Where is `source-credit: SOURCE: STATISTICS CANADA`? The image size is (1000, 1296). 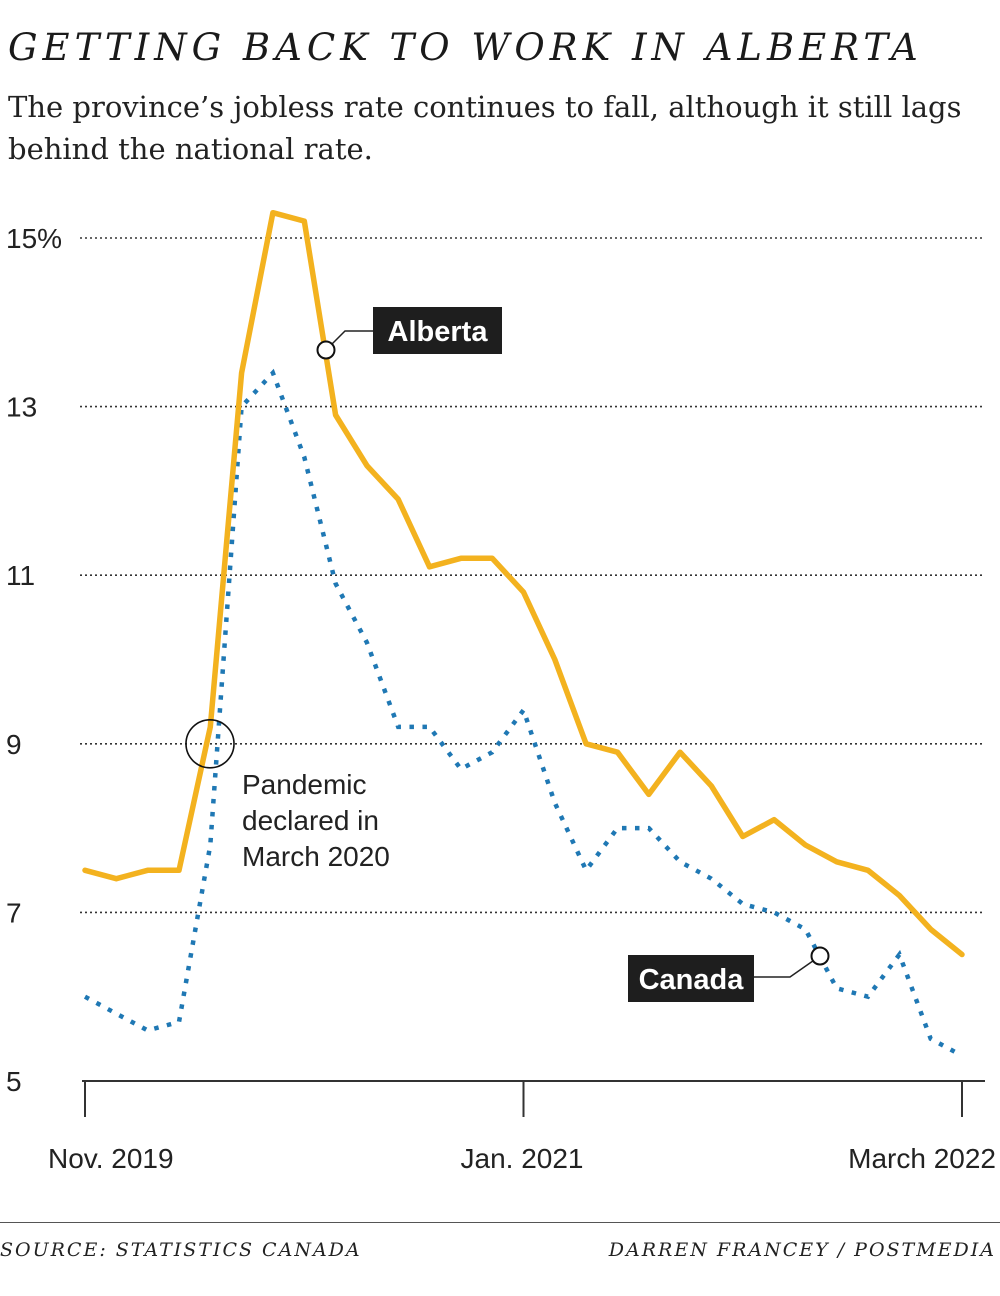
source-credit: SOURCE: STATISTICS CANADA is located at coordinates (181, 1250).